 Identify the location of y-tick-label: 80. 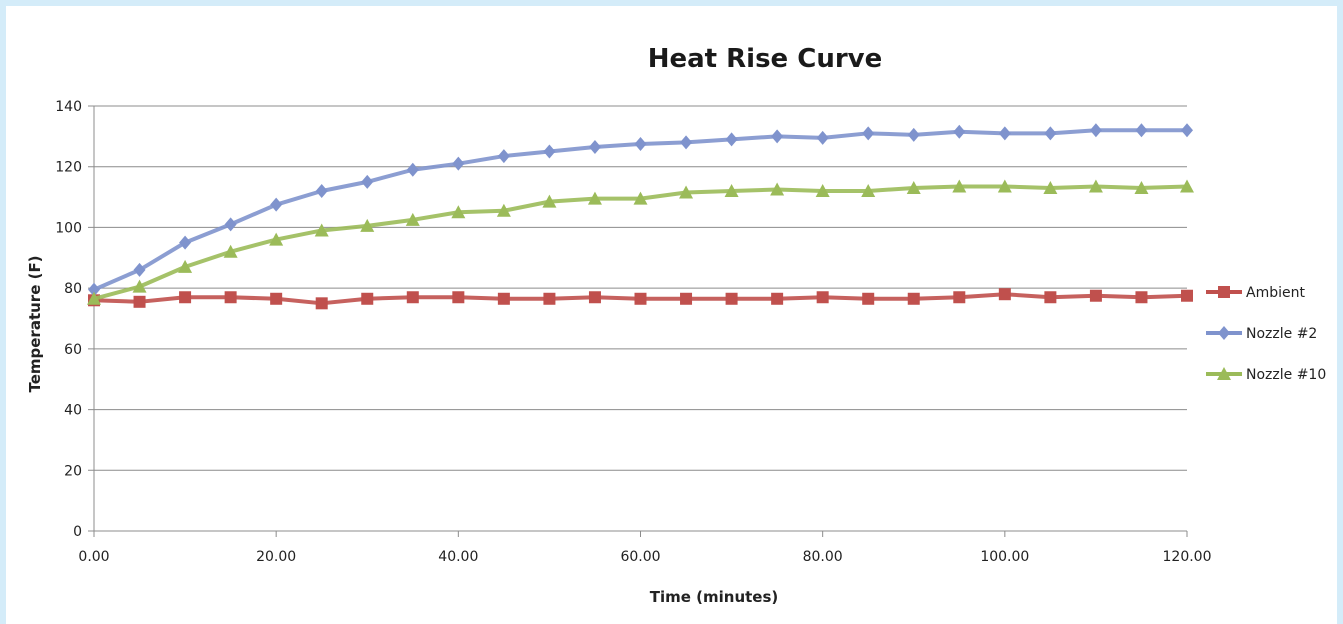
(73, 289).